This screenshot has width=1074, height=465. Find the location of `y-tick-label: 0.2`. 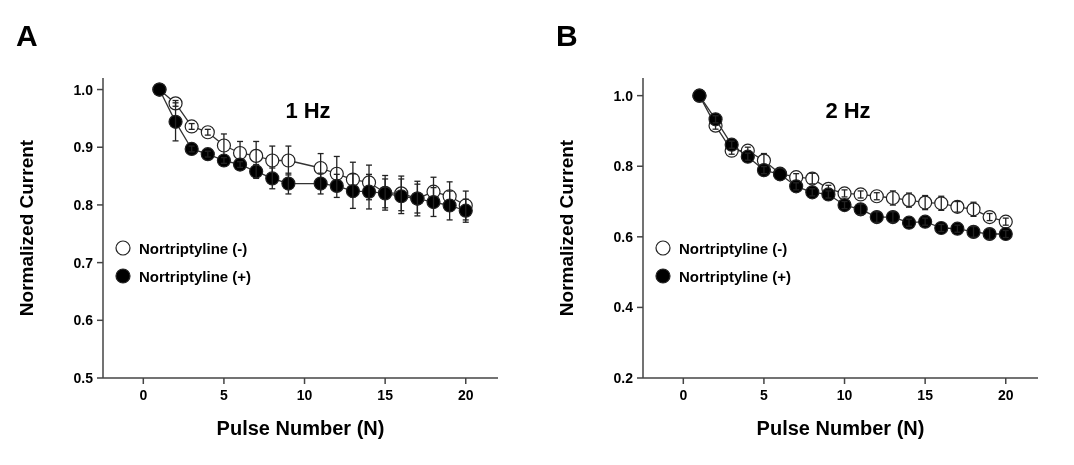

y-tick-label: 0.2 is located at coordinates (623, 378).